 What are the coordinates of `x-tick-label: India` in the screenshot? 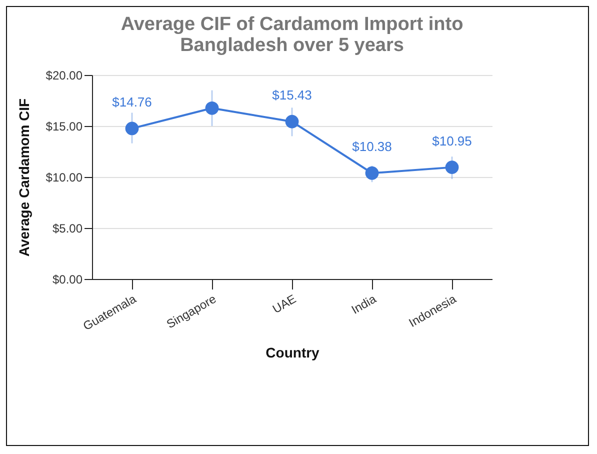 It's located at (363, 304).